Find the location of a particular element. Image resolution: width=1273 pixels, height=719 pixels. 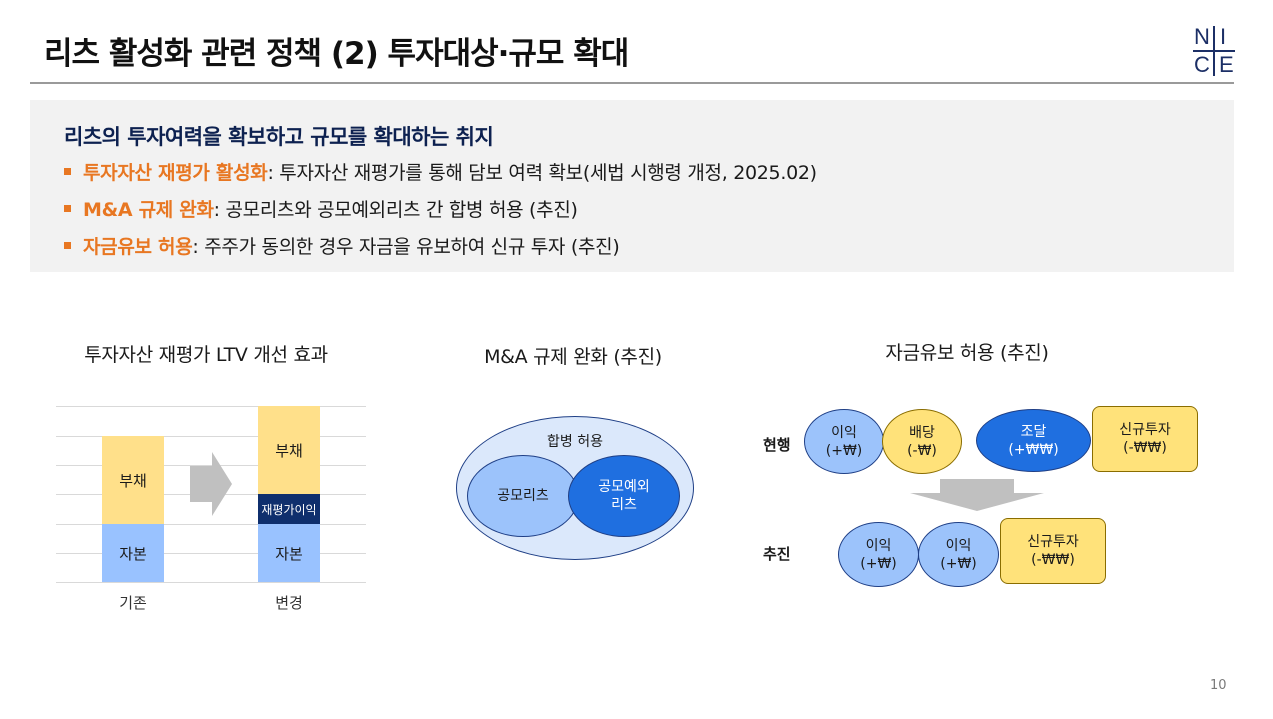

bullet-text: : 주주가 동의한 경우 자금을 유보하여 신규 투자 (추진) is located at coordinates (406, 247).